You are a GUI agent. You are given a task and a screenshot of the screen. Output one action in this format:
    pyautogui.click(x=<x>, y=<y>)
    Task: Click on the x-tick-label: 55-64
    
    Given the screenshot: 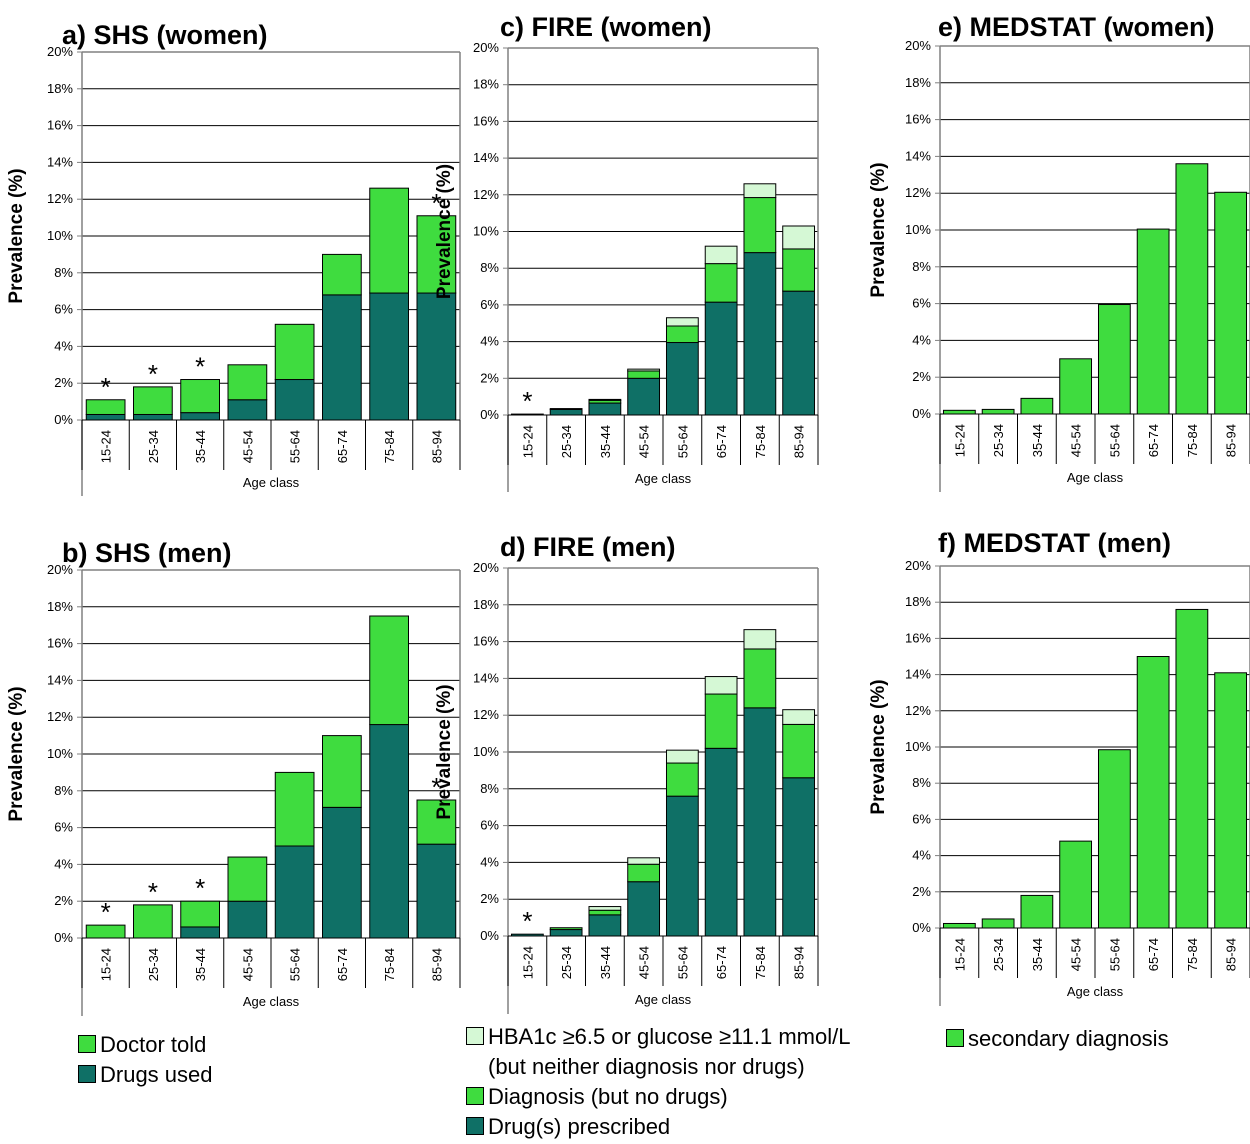 What is the action you would take?
    pyautogui.click(x=1114, y=440)
    